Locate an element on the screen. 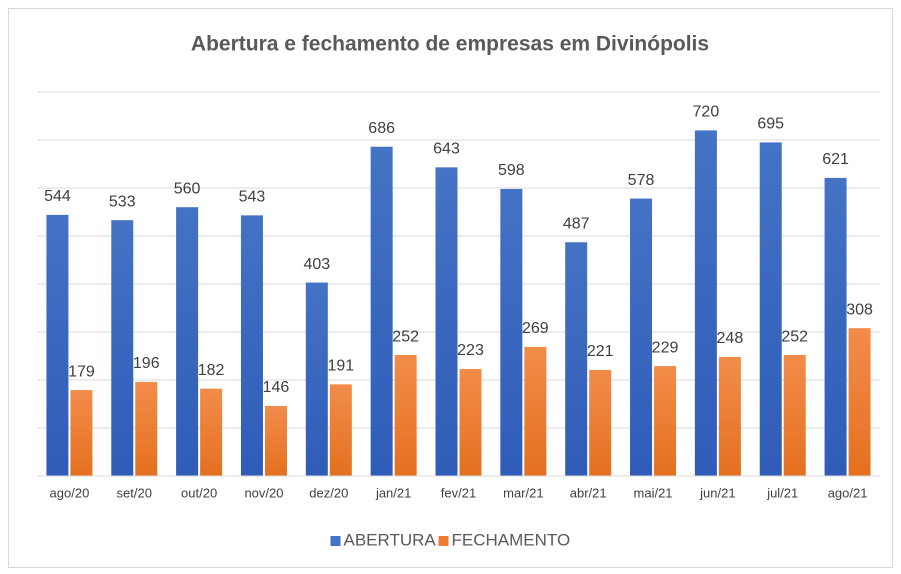  value-label: 621 is located at coordinates (835, 159).